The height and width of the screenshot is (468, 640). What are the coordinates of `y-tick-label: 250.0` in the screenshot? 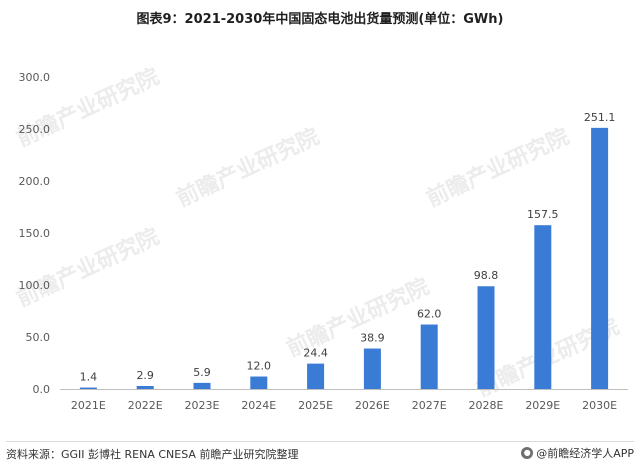 It's located at (35, 129).